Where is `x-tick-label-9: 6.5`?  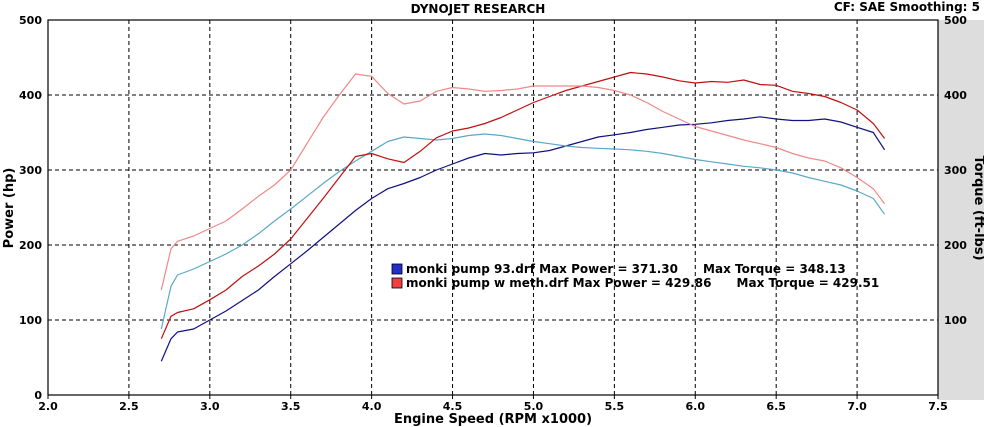 x-tick-label-9: 6.5 is located at coordinates (776, 406).